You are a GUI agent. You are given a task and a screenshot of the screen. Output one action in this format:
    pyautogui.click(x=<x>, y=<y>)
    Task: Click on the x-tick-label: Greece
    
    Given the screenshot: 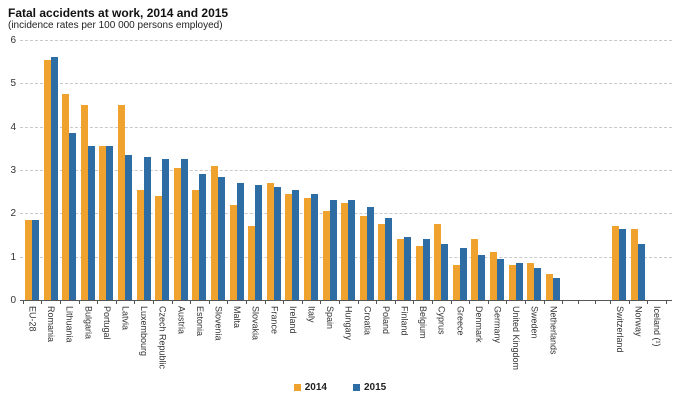 What is the action you would take?
    pyautogui.click(x=460, y=321)
    